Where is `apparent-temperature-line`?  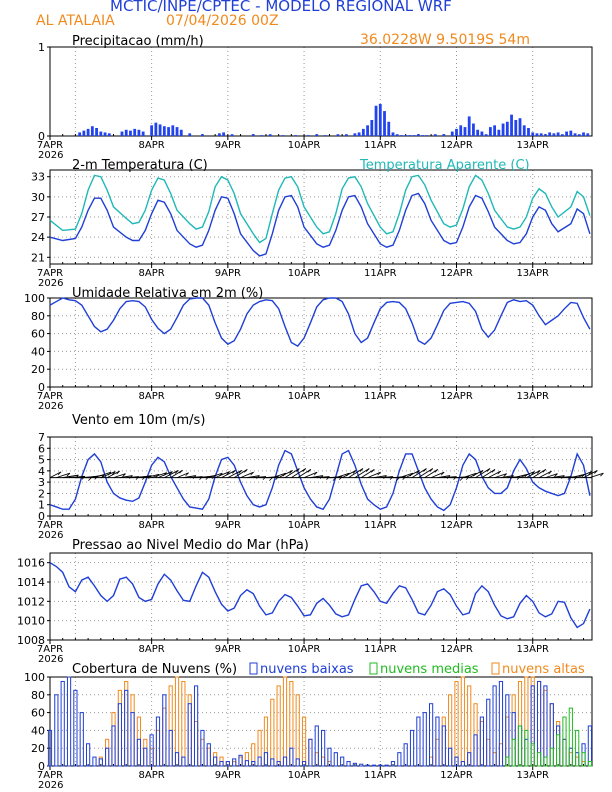
apparent-temperature-line is located at coordinates (320, 209).